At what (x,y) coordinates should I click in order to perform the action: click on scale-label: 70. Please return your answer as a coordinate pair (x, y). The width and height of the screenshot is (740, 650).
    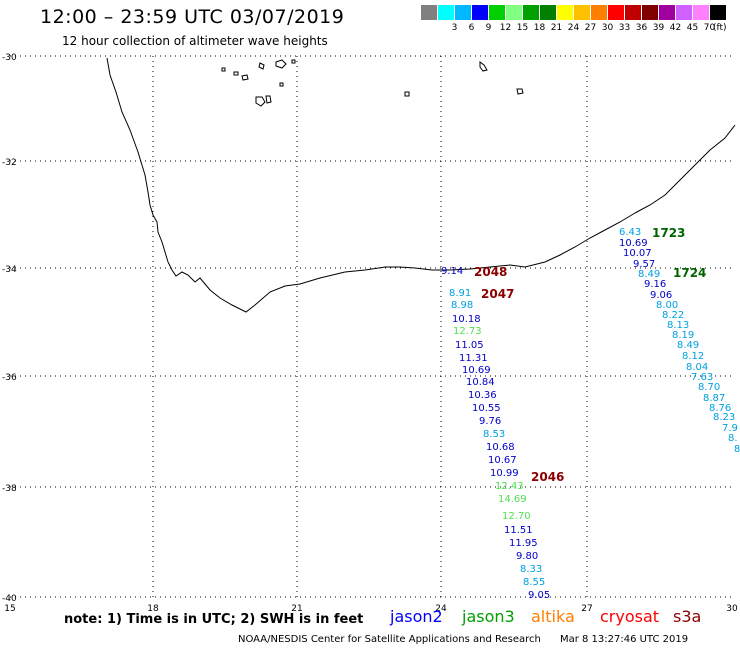
    Looking at the image, I should click on (709, 28).